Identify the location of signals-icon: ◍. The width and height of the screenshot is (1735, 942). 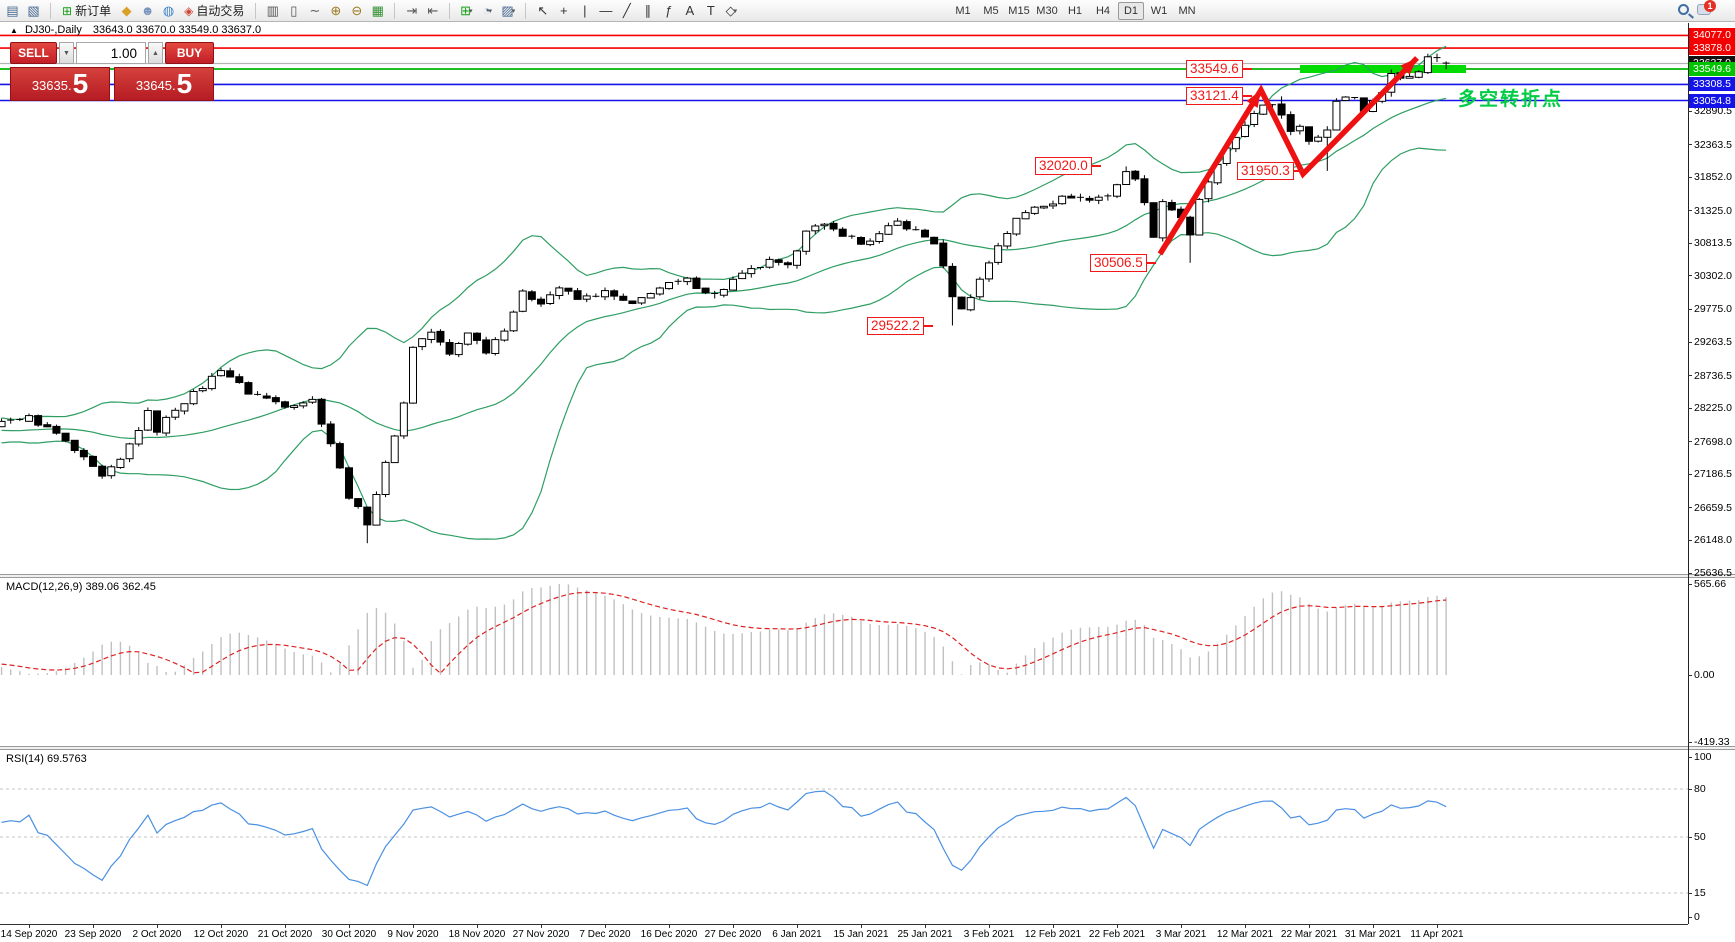
(168, 10).